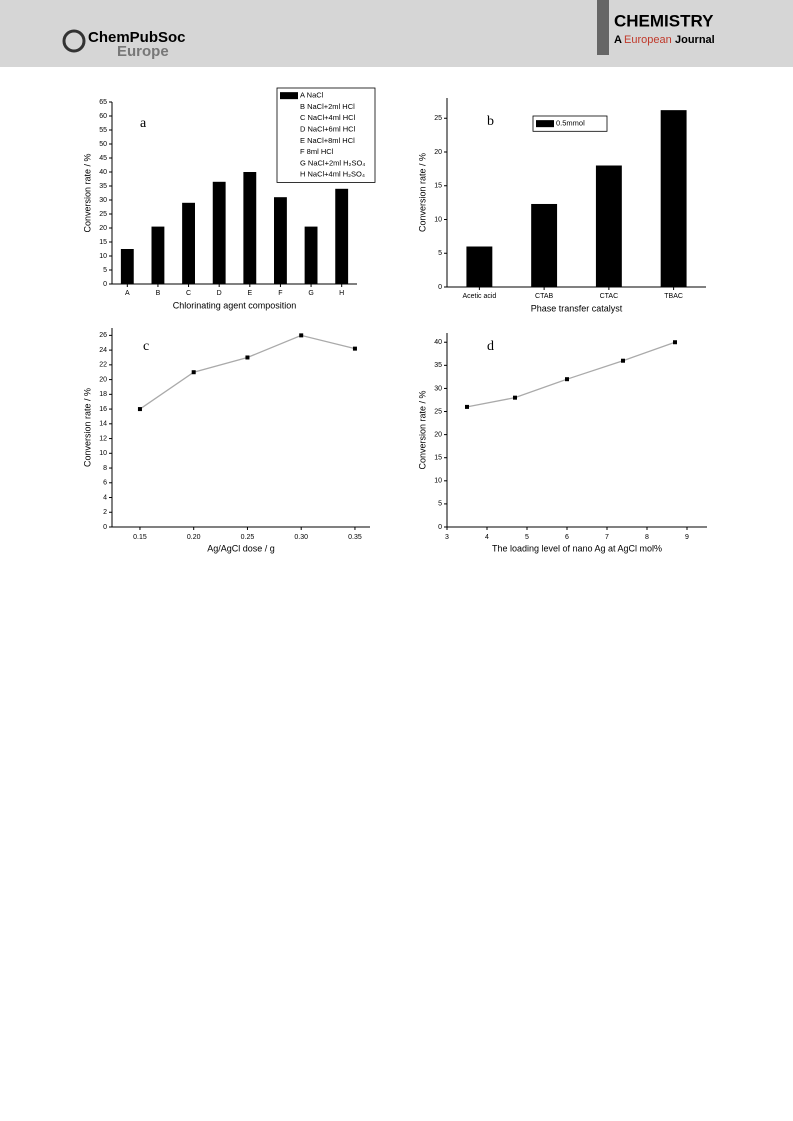 The width and height of the screenshot is (793, 1121). I want to click on y-tick-label: 30, so click(438, 388).